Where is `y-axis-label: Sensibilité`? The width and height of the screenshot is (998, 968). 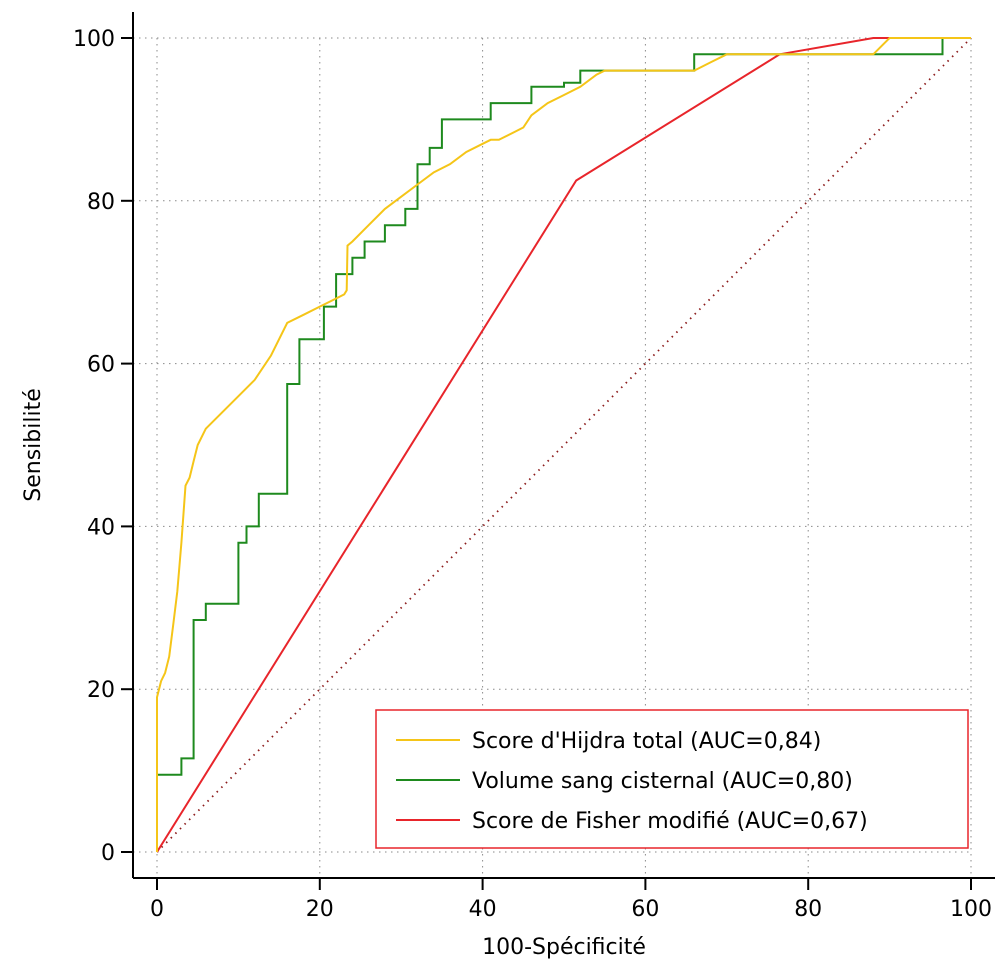
y-axis-label: Sensibilité is located at coordinates (33, 444).